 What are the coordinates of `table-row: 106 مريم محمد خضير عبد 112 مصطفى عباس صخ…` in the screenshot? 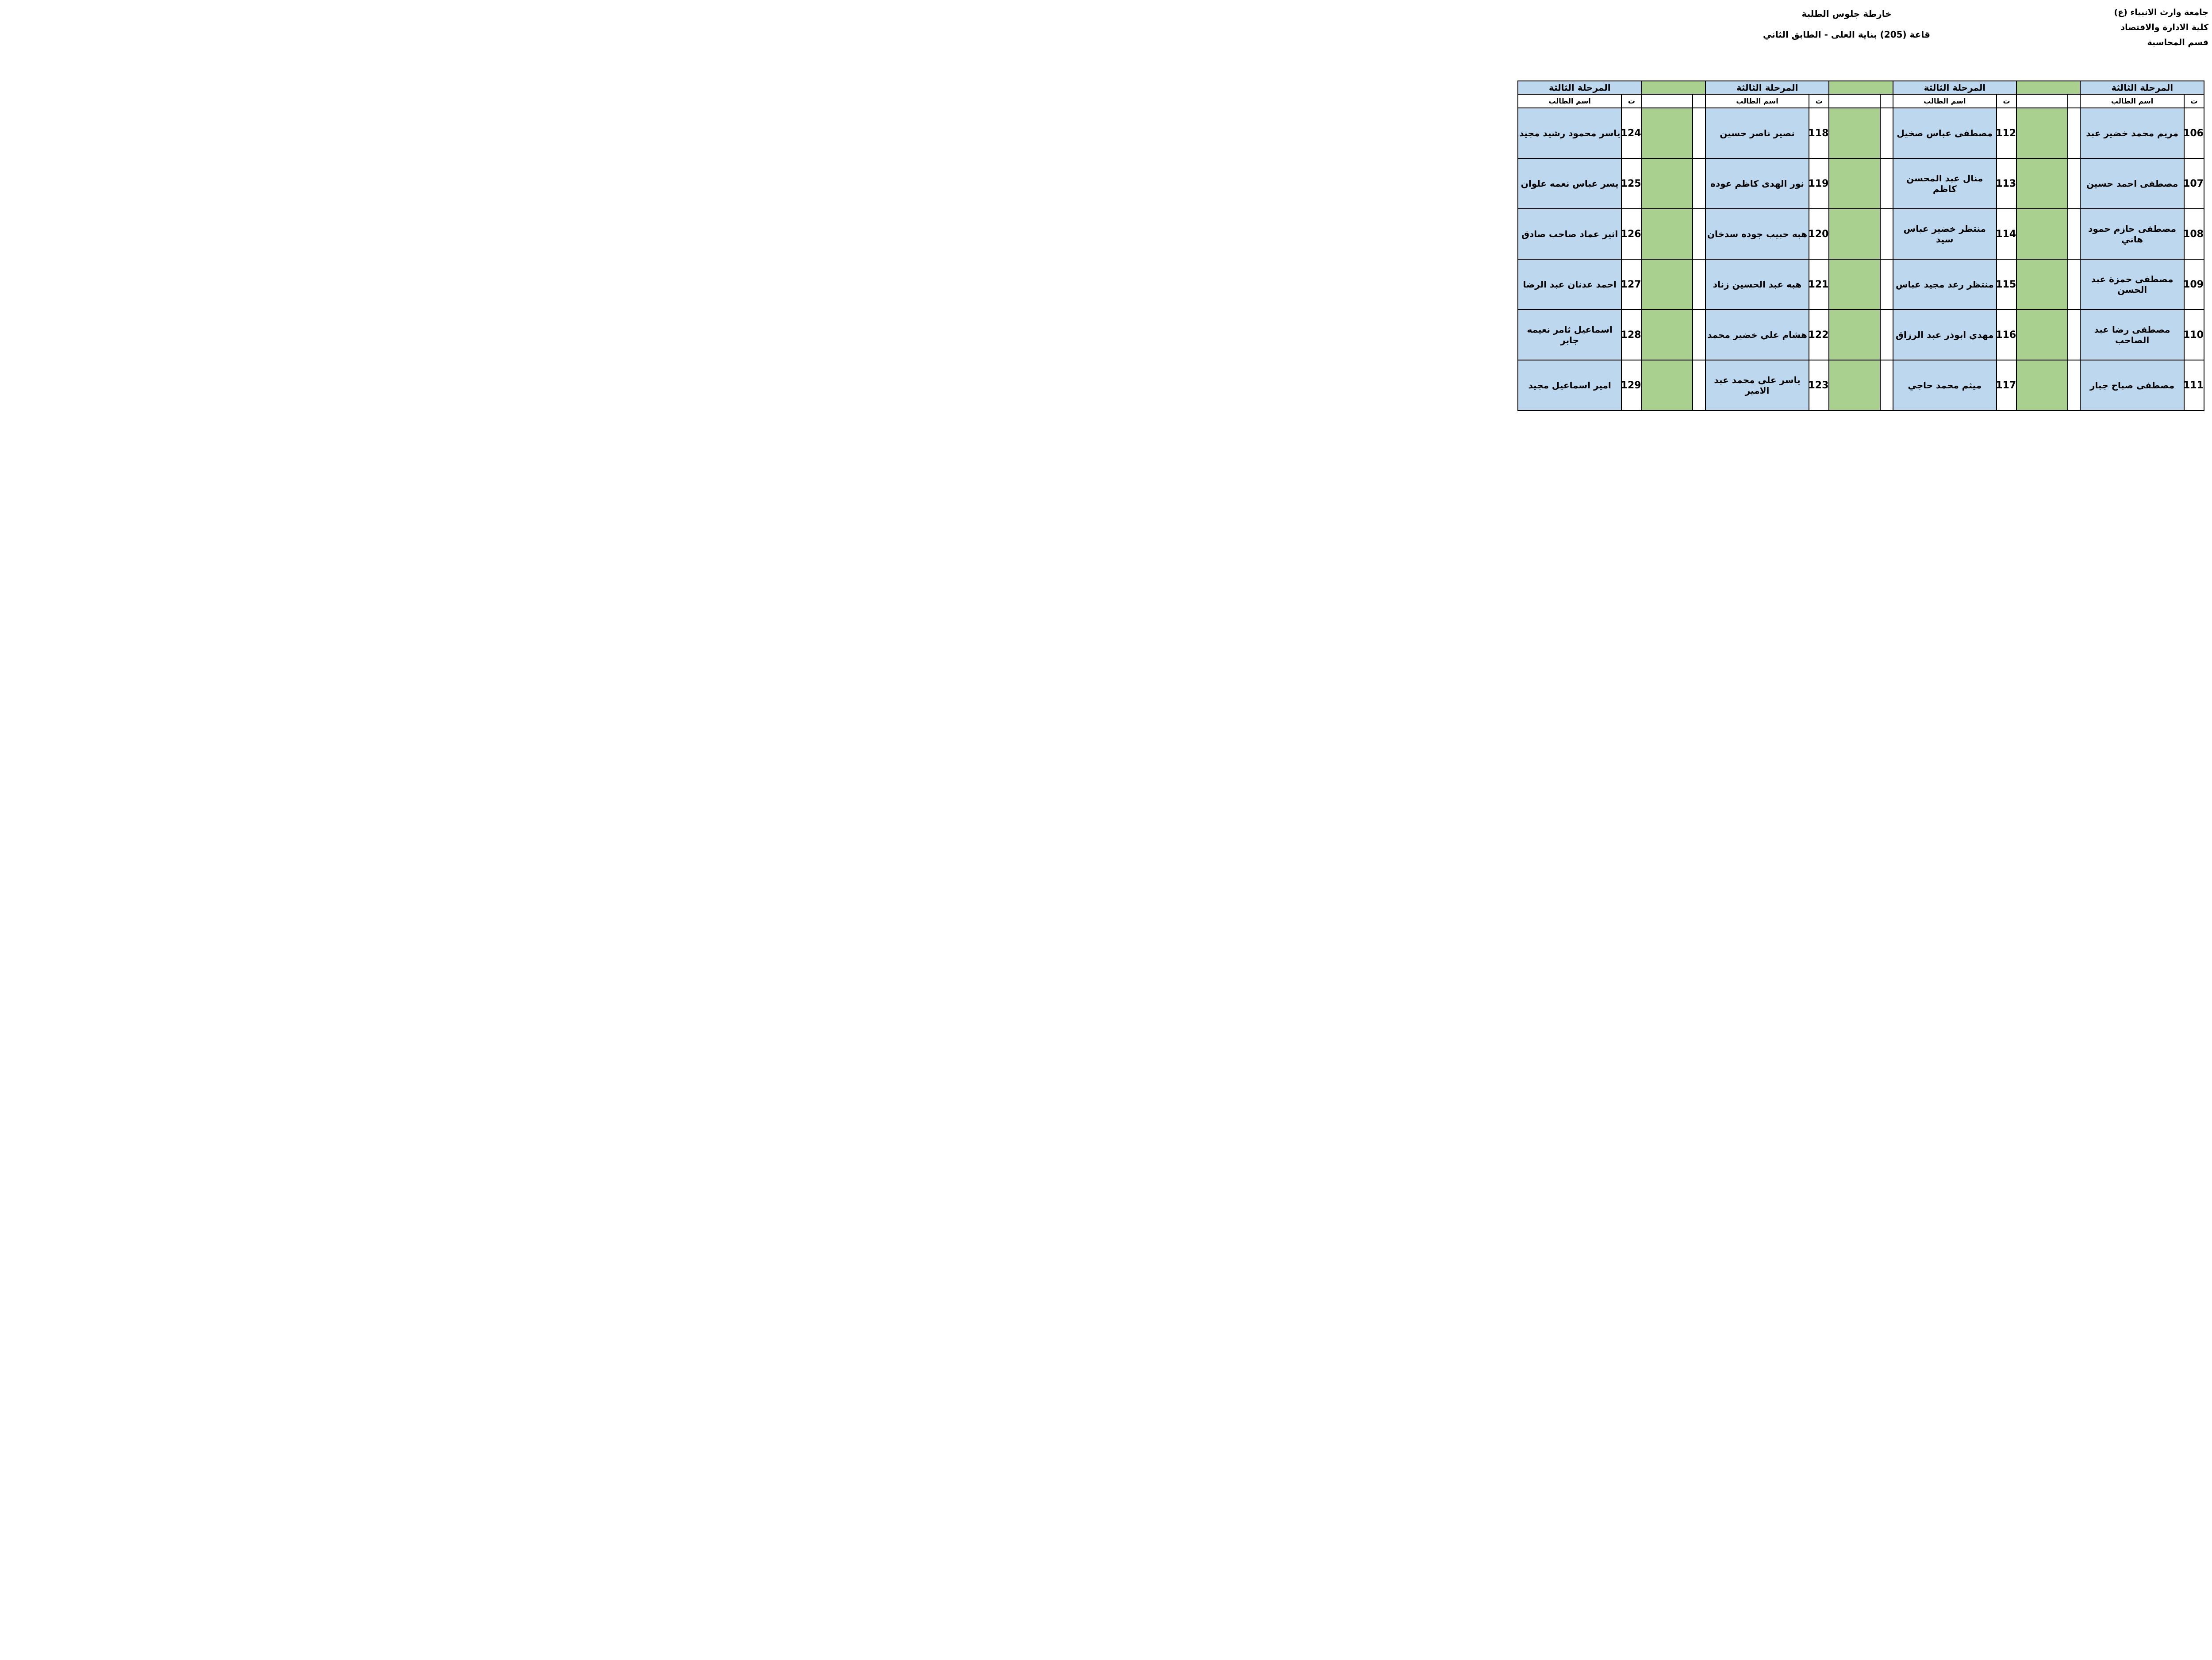 It's located at (1861, 133).